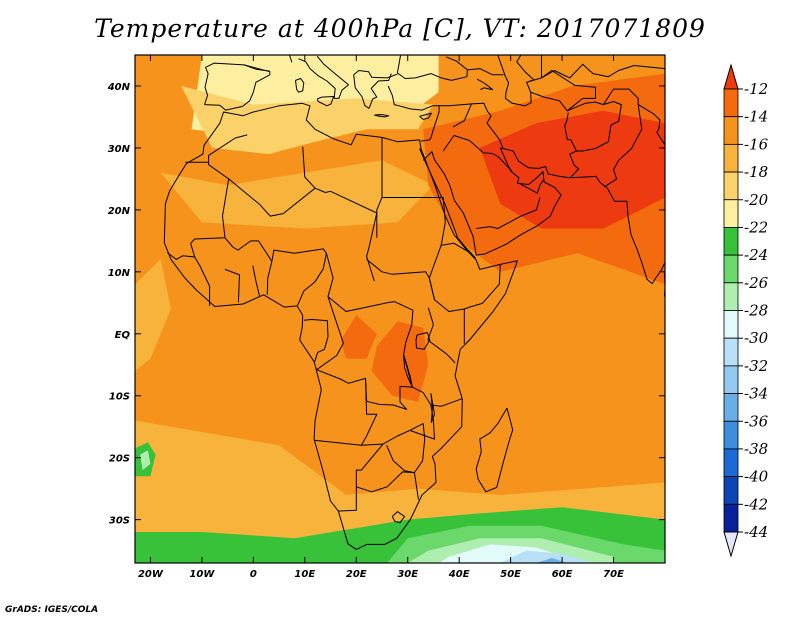 Image resolution: width=800 pixels, height=618 pixels. I want to click on colorbar-label: -34, so click(756, 394).